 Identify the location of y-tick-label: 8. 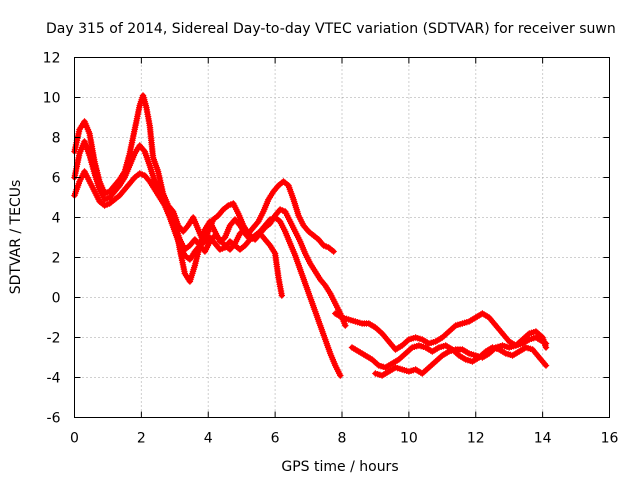
(56, 139).